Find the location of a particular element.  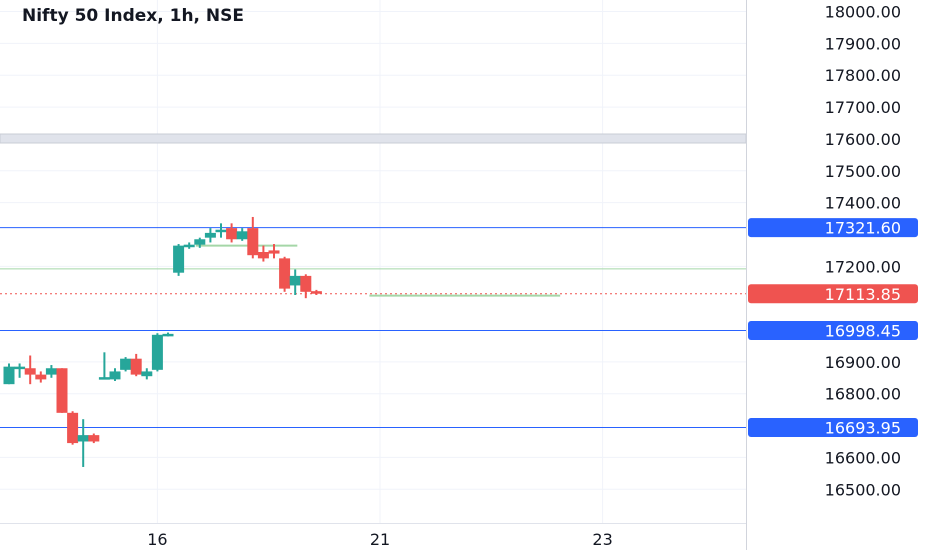

price-badges: 17321.60 16998.45 16693.95 17113.85 is located at coordinates (833, 327).